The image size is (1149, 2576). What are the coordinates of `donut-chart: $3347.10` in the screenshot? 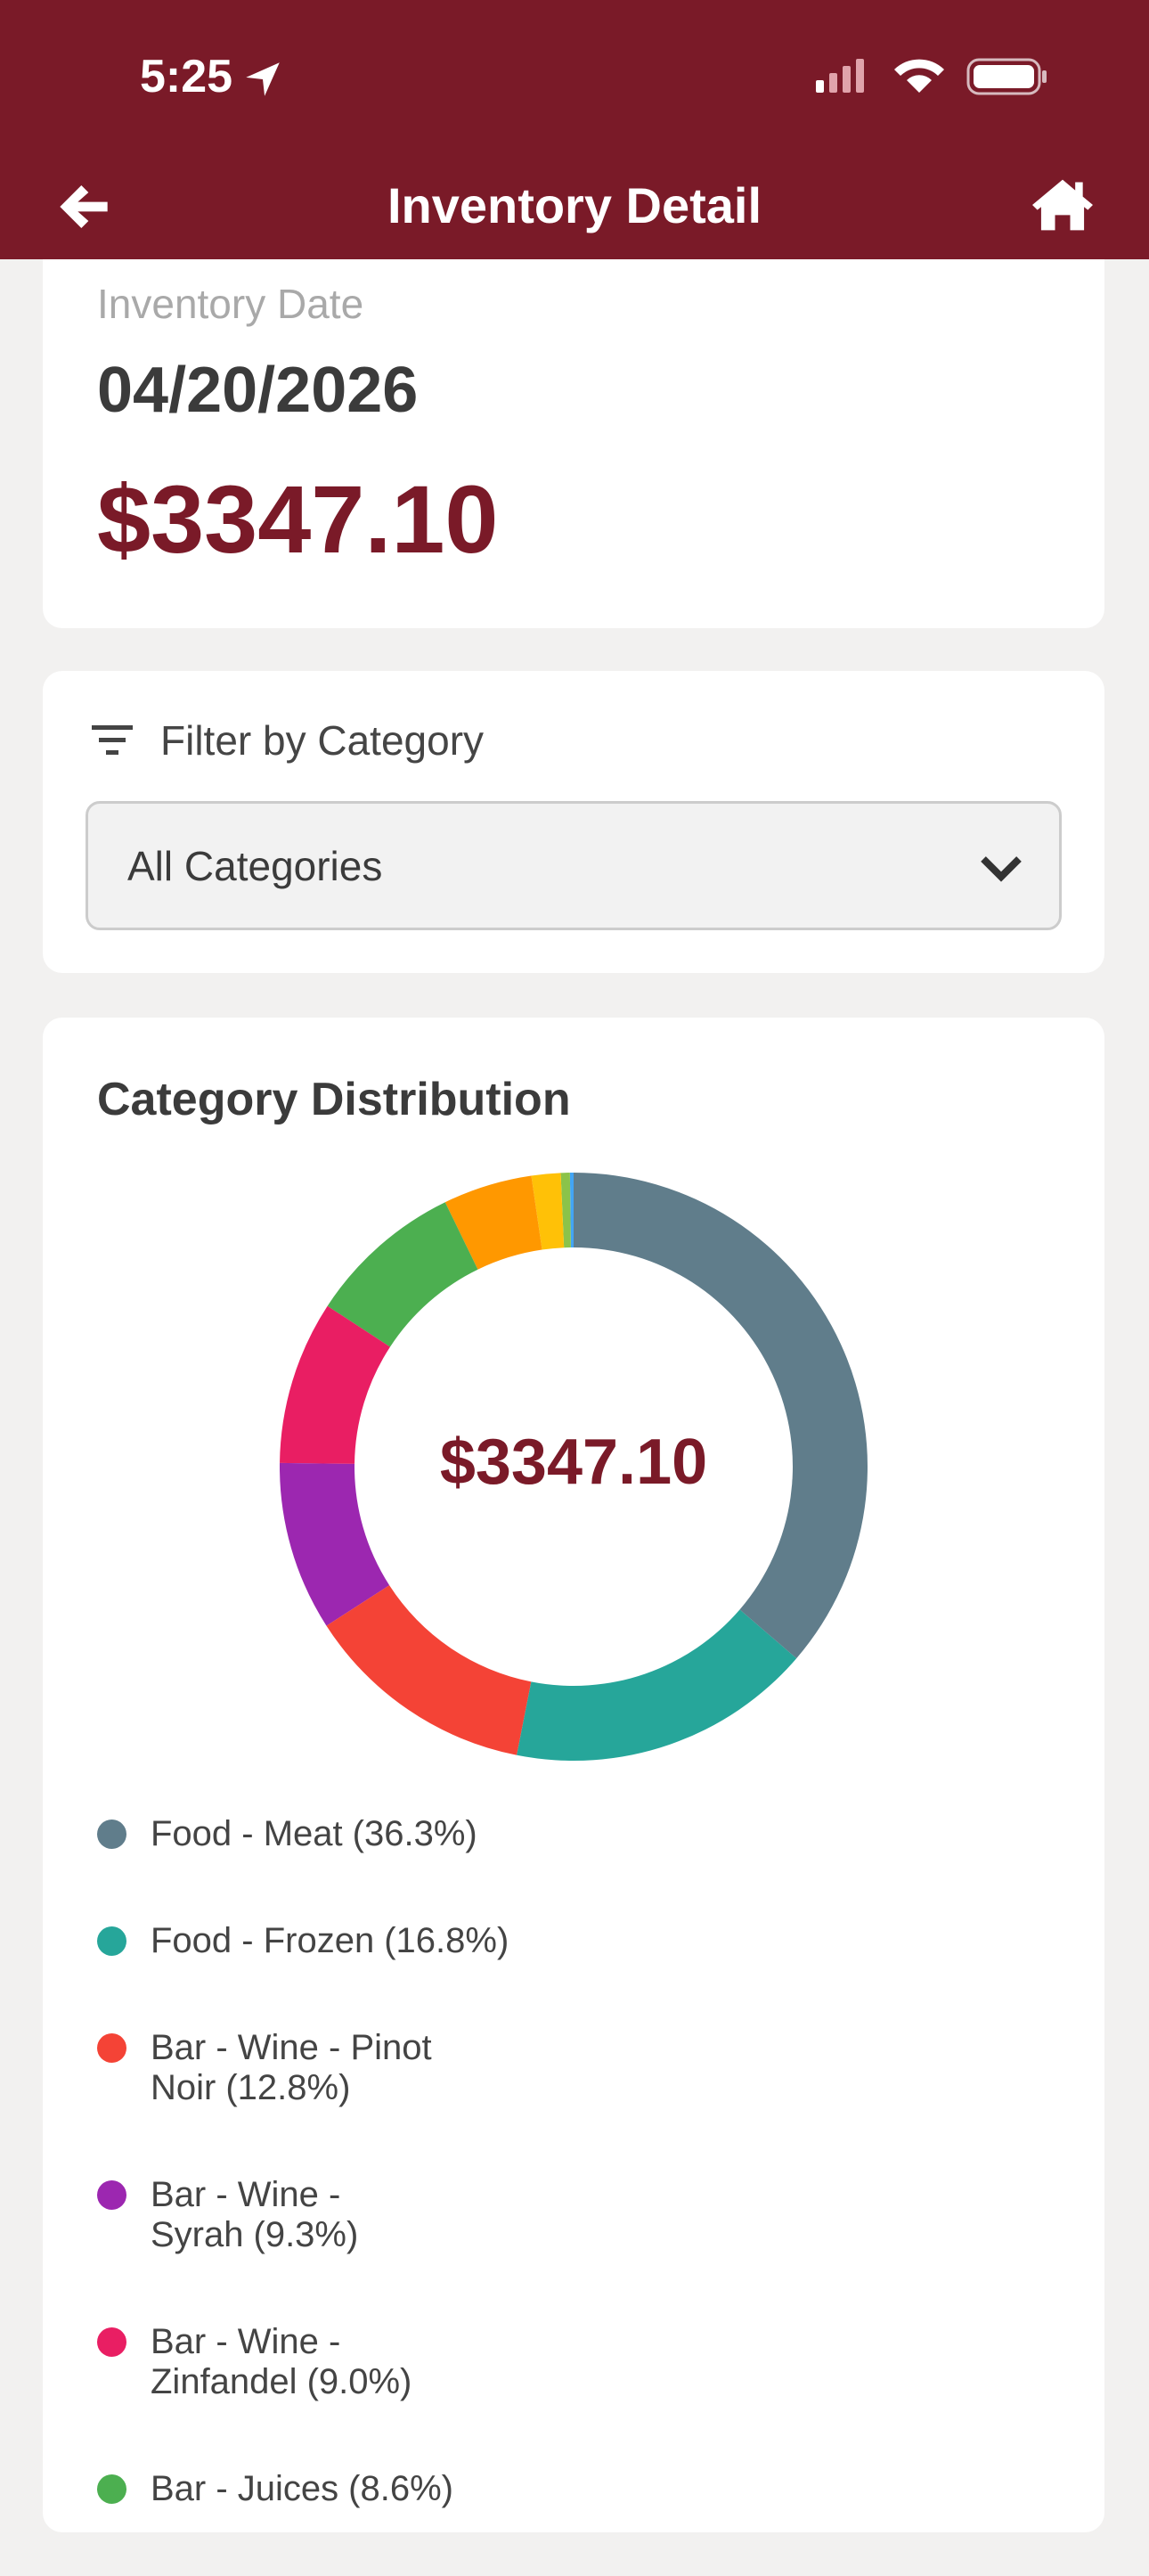 It's located at (574, 1467).